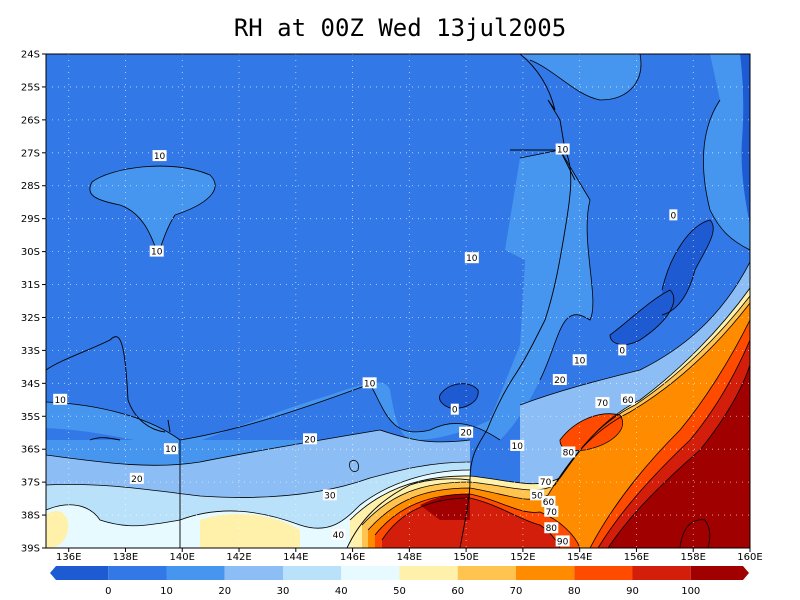 The width and height of the screenshot is (800, 600). Describe the element at coordinates (30, 186) in the screenshot. I see `lat-tick-label: 28S` at that location.